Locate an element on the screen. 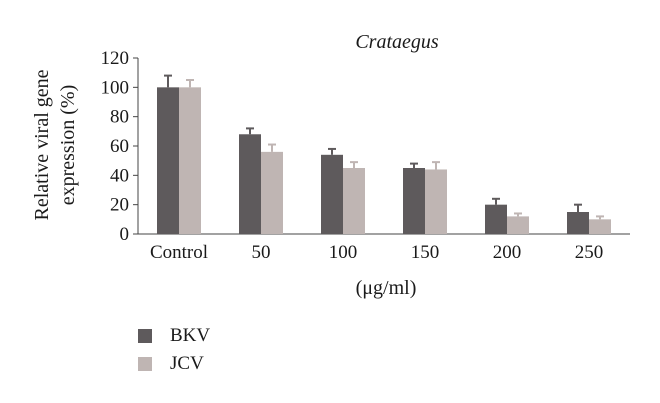 The image size is (660, 403). legend: BKV JCV is located at coordinates (174, 350).